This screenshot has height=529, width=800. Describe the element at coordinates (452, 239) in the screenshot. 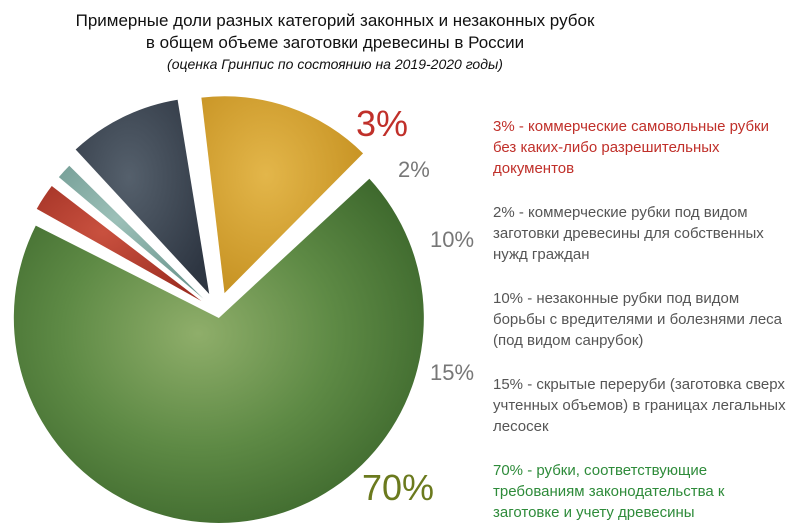

I see `slice-label-10pct: 10%` at that location.